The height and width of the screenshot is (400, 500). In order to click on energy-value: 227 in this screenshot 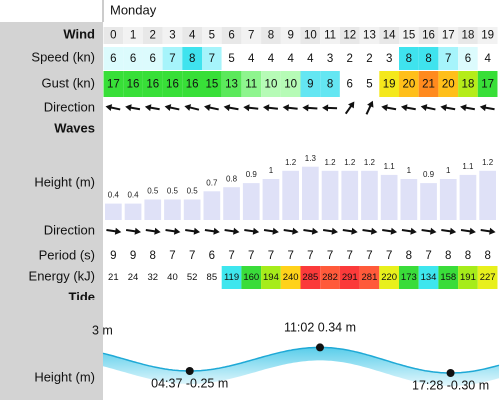, I will do `click(488, 277)`.